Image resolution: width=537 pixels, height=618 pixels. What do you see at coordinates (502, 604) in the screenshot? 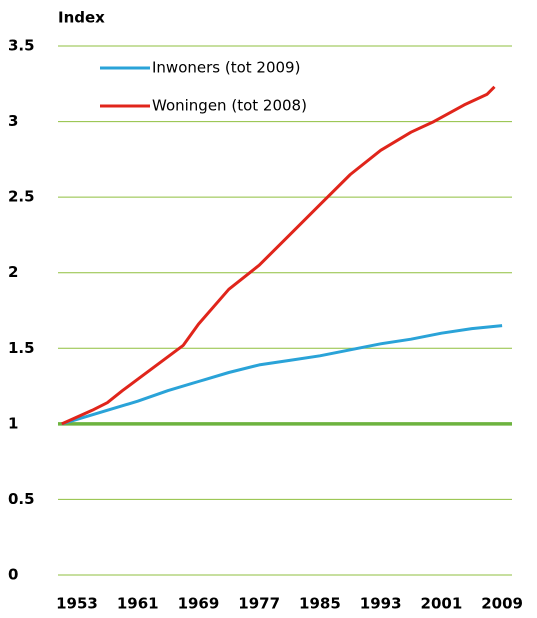
I see `x-tick-label: 2009` at bounding box center [502, 604].